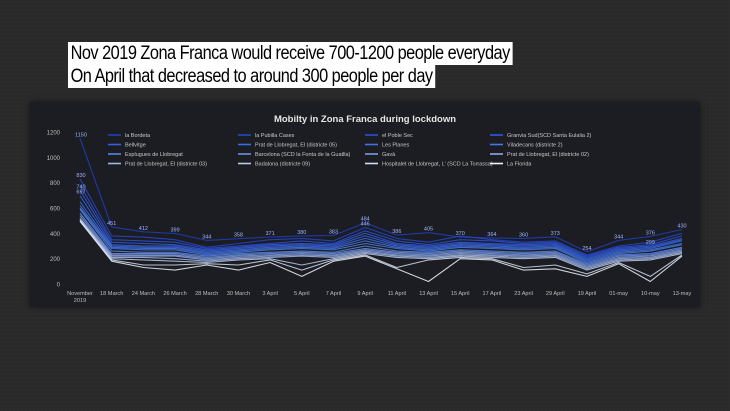 This screenshot has height=411, width=730. What do you see at coordinates (428, 294) in the screenshot?
I see `x-tick-label: 13 April` at bounding box center [428, 294].